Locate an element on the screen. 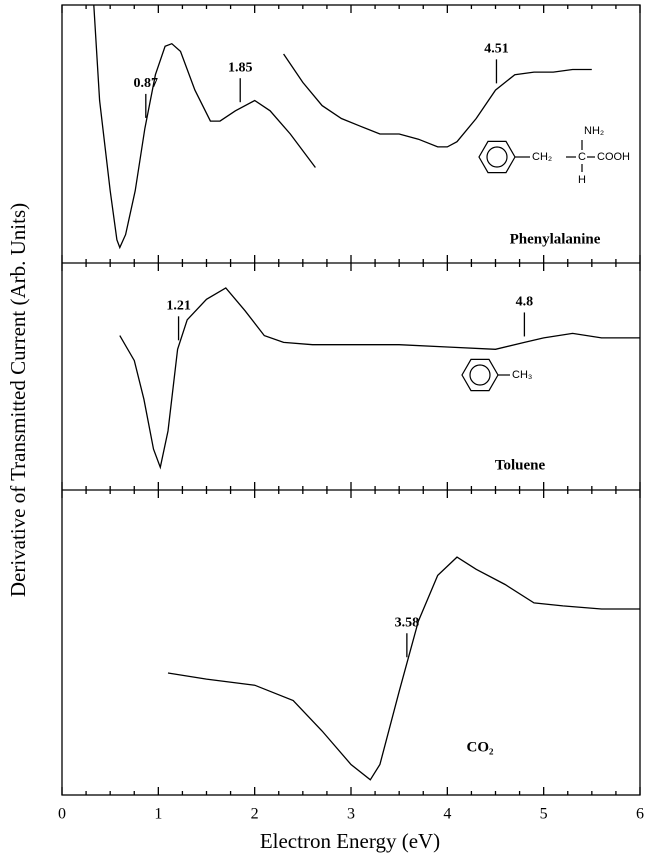 This screenshot has height=854, width=647. x-tick-label: 1 is located at coordinates (158, 814).